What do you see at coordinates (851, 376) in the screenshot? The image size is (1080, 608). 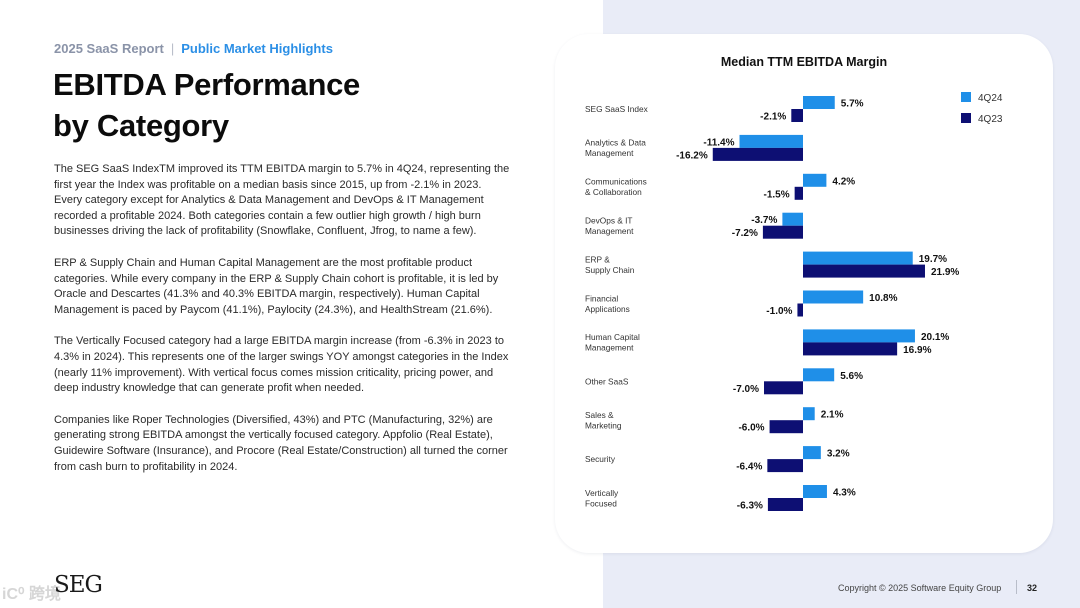 I see `data-label: 5.6%` at bounding box center [851, 376].